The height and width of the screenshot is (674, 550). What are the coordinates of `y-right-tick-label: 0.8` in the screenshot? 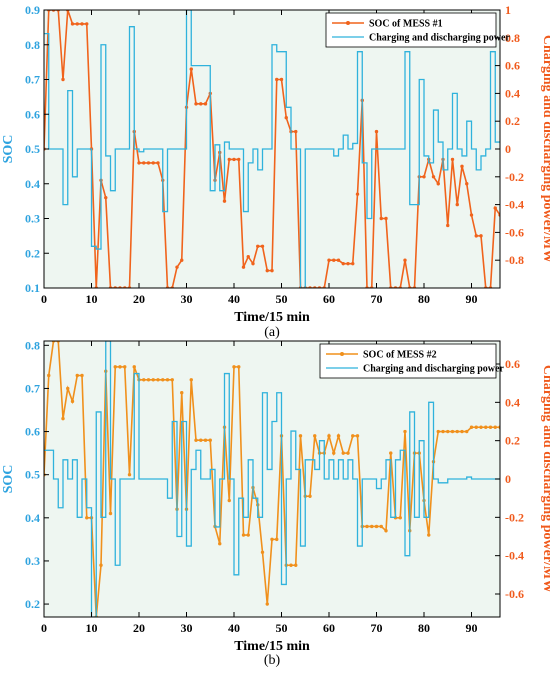 It's located at (512, 38).